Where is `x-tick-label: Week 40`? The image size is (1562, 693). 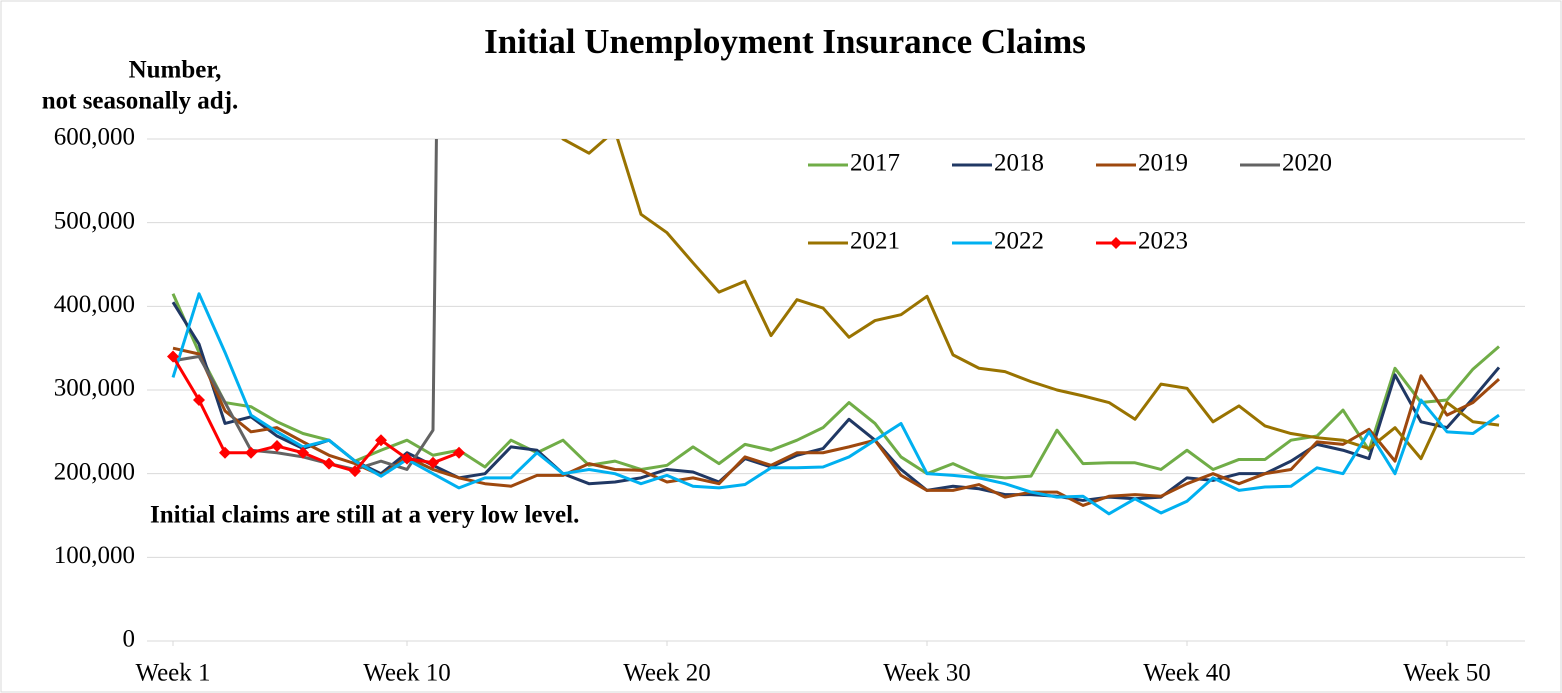 x-tick-label: Week 40 is located at coordinates (1187, 673).